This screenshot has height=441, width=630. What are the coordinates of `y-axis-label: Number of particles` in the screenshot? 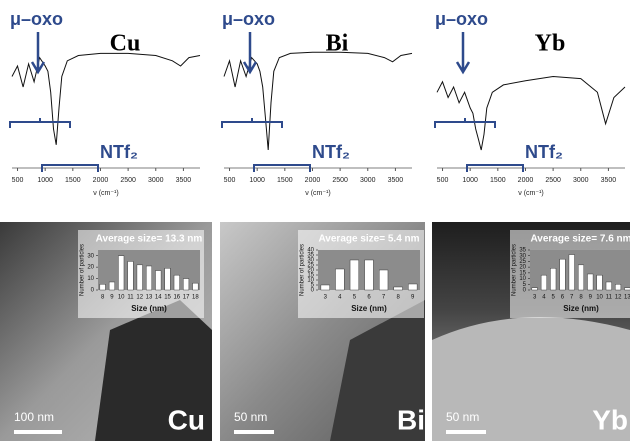 It's located at (303, 270).